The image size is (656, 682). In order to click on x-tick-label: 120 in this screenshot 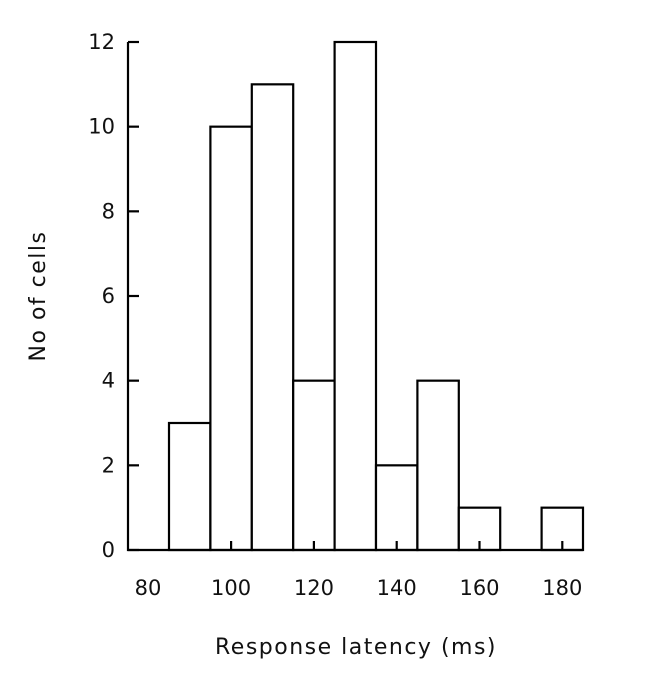, I will do `click(314, 588)`.